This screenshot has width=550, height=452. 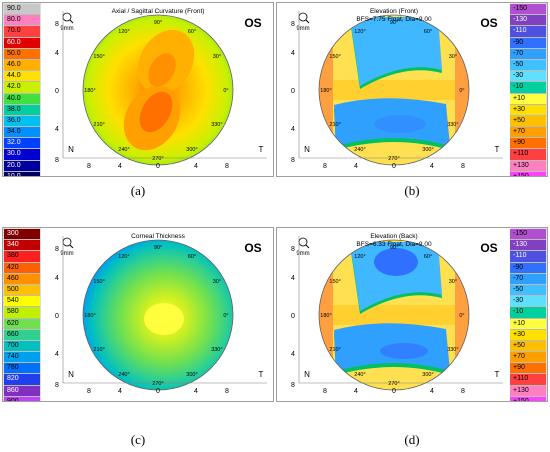 I want to click on scale-value: 60.0, so click(x=22, y=43).